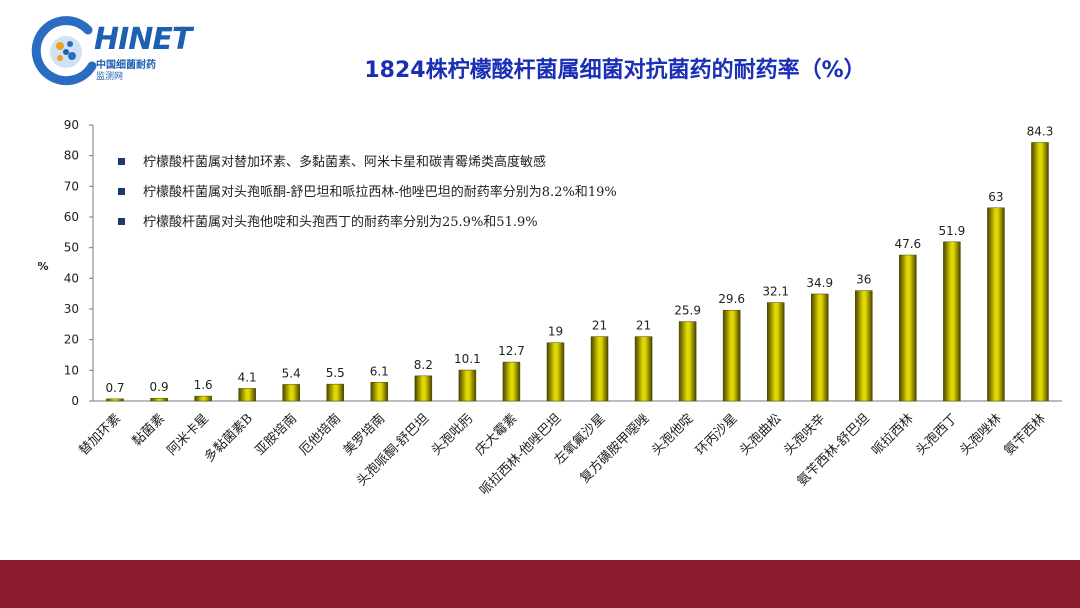  What do you see at coordinates (775, 292) in the screenshot?
I see `data-label: 32.1` at bounding box center [775, 292].